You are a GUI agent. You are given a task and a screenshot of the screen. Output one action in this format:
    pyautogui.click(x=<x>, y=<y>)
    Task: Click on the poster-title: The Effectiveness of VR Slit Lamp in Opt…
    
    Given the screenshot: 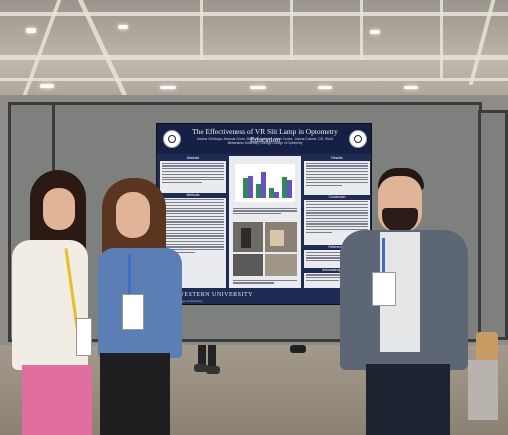 What is the action you would take?
    pyautogui.click(x=265, y=135)
    